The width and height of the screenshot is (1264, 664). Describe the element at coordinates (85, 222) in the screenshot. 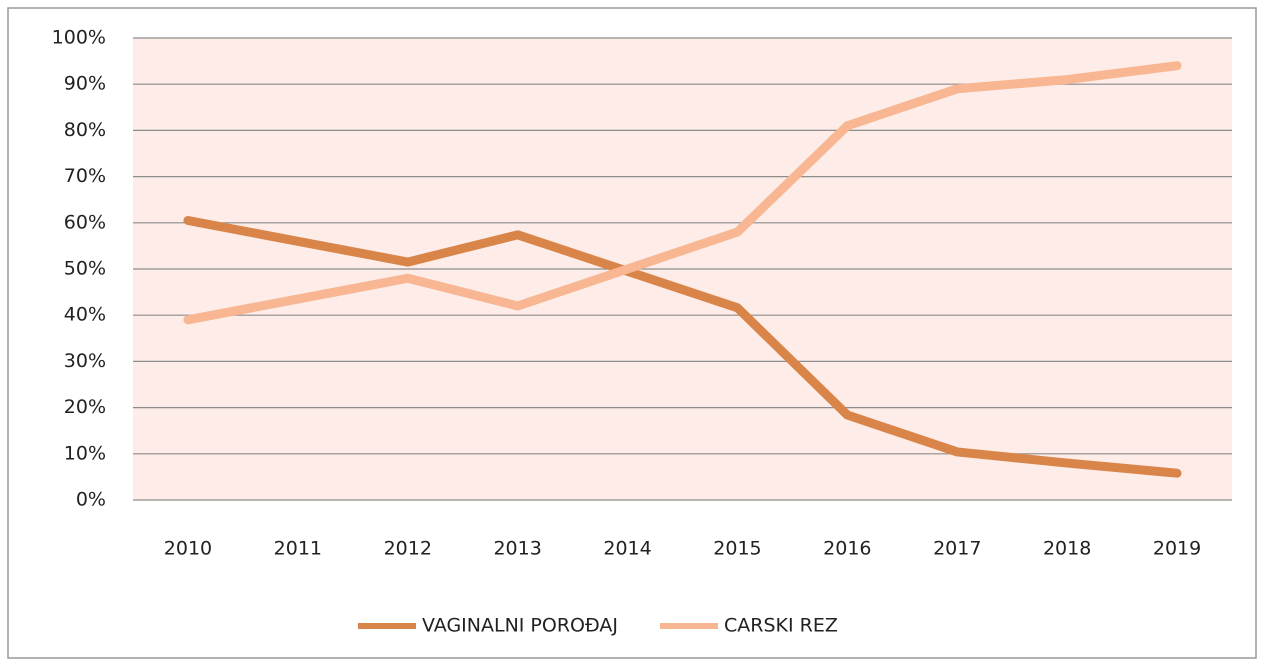

I see `y-tick-label: 60%` at that location.